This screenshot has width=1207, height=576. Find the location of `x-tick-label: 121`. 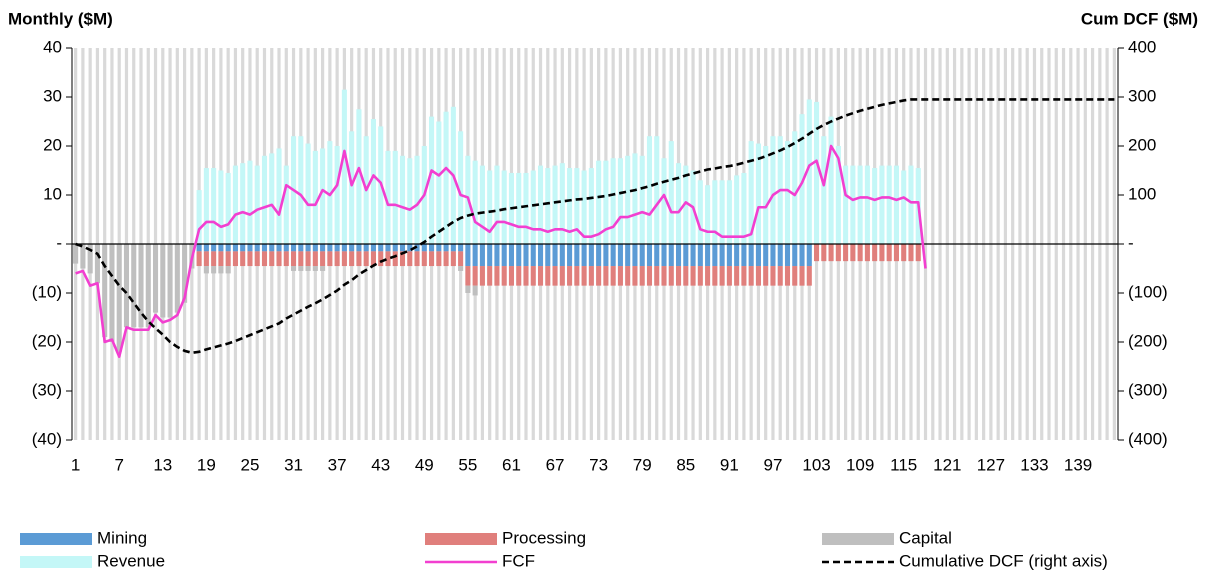

x-tick-label: 121 is located at coordinates (947, 464).